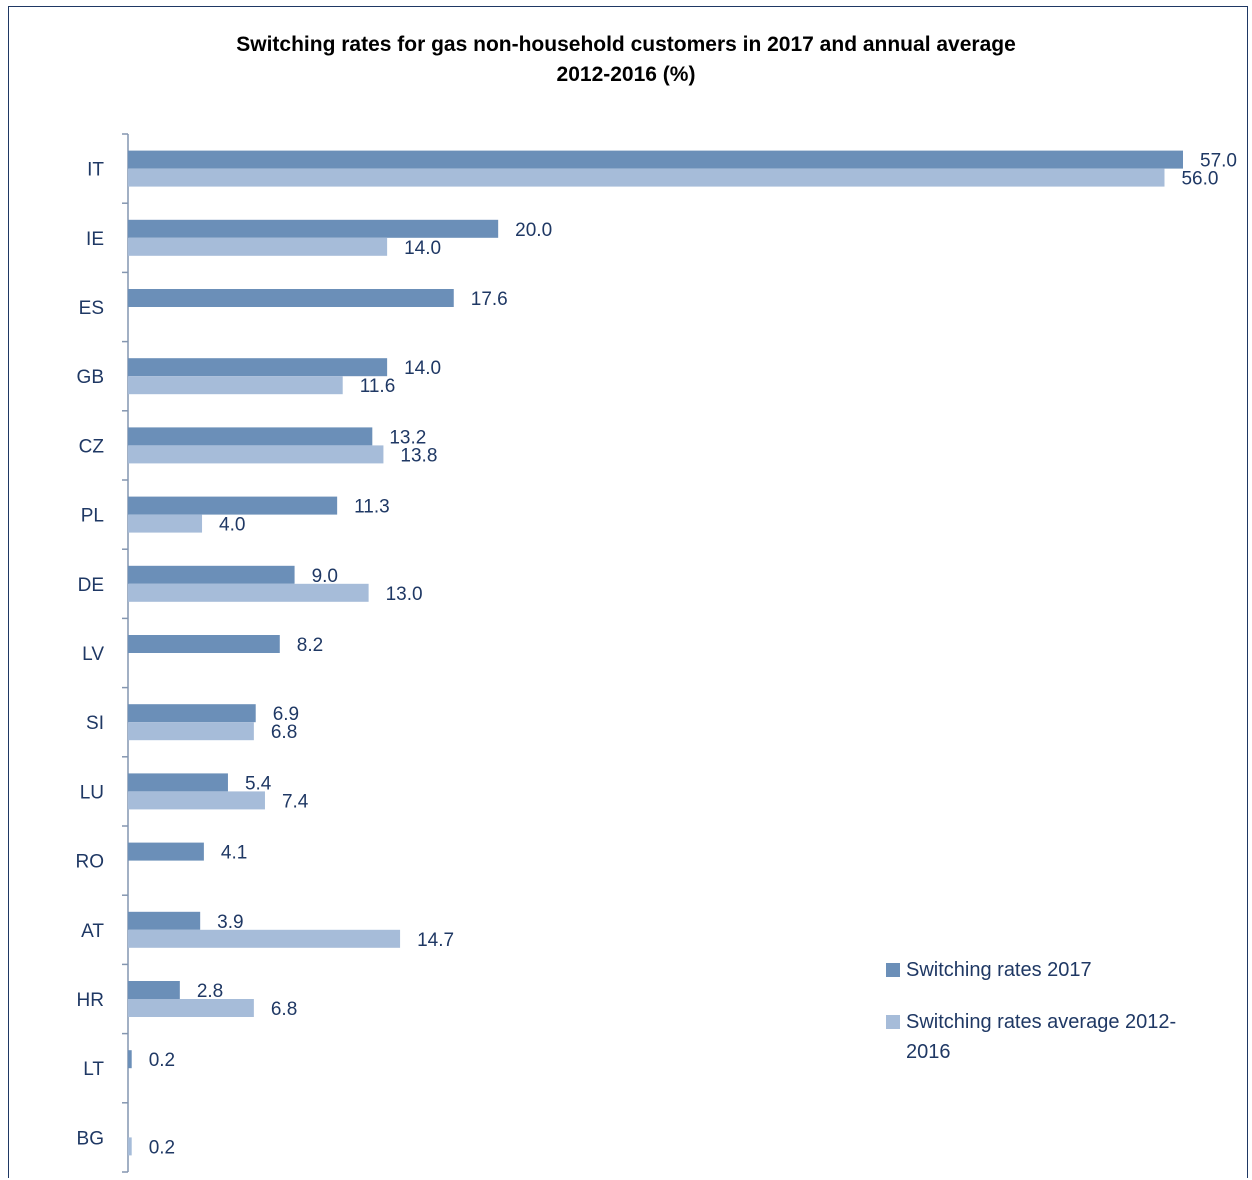  Describe the element at coordinates (325, 576) in the screenshot. I see `data-label-2017-de: 9.0` at that location.